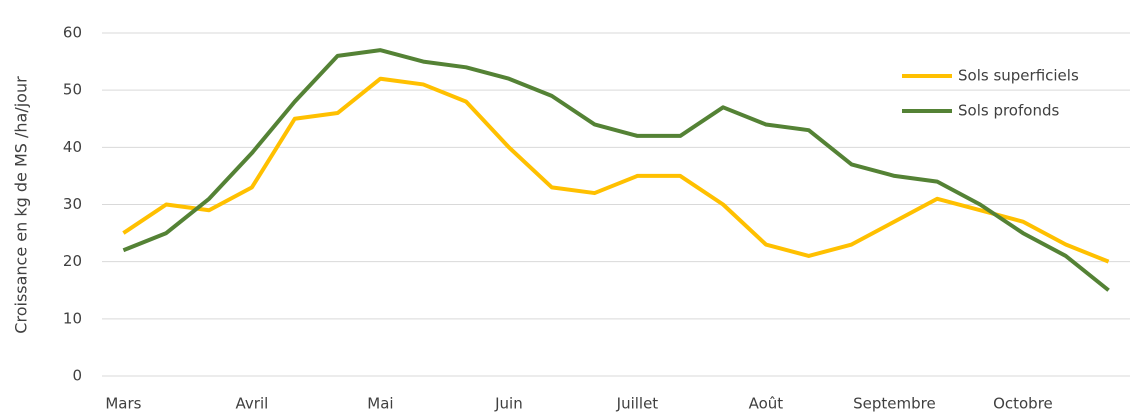 This screenshot has width=1146, height=412. I want to click on legend-label: Sols profonds, so click(1008, 111).